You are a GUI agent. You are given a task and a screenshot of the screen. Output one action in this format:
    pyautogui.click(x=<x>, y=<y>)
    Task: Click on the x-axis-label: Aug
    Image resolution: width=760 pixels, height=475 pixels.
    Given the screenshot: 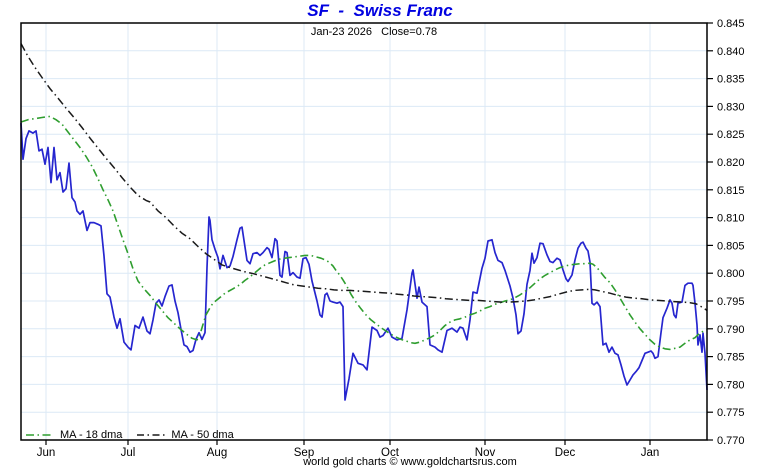 What is the action you would take?
    pyautogui.click(x=217, y=453)
    